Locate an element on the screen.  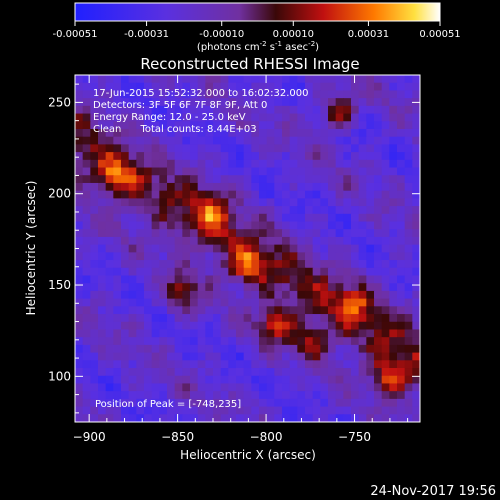
colorbar-unit: (photons cm-2 s-1 asec-2) is located at coordinates (258, 46).